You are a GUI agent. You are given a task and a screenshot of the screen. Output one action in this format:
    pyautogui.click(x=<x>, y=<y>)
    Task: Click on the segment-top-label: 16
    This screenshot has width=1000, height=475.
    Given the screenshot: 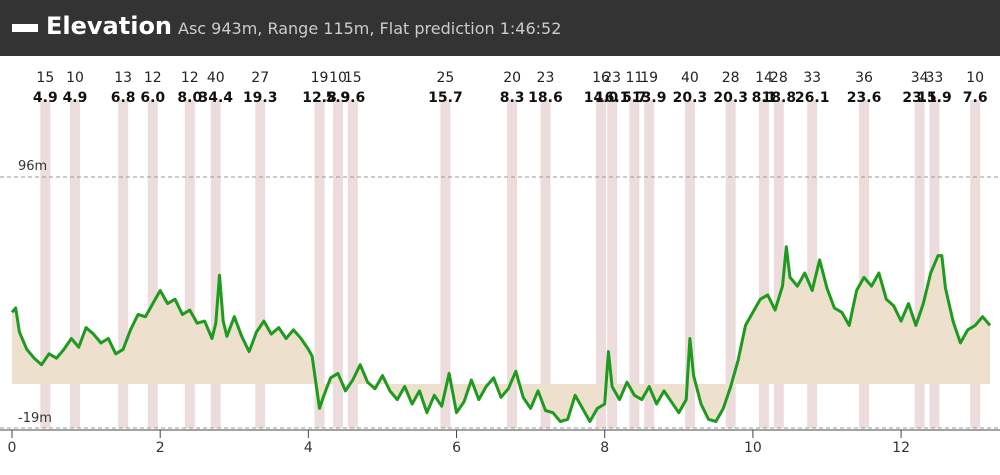 What is the action you would take?
    pyautogui.click(x=601, y=78)
    